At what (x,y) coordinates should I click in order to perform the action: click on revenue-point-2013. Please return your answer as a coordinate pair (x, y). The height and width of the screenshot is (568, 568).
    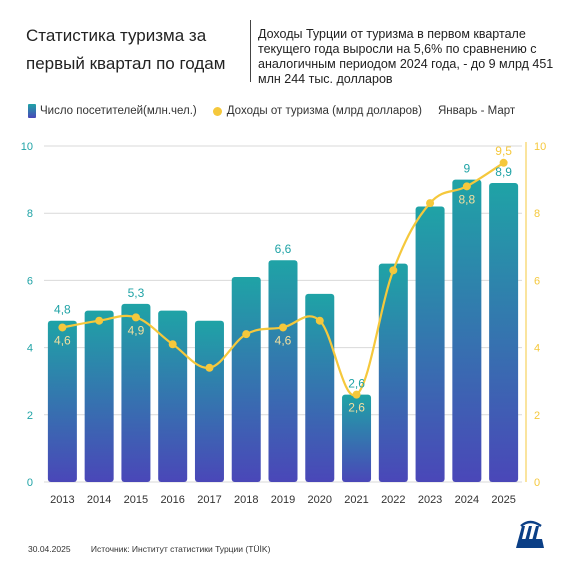
    Looking at the image, I should click on (62, 327).